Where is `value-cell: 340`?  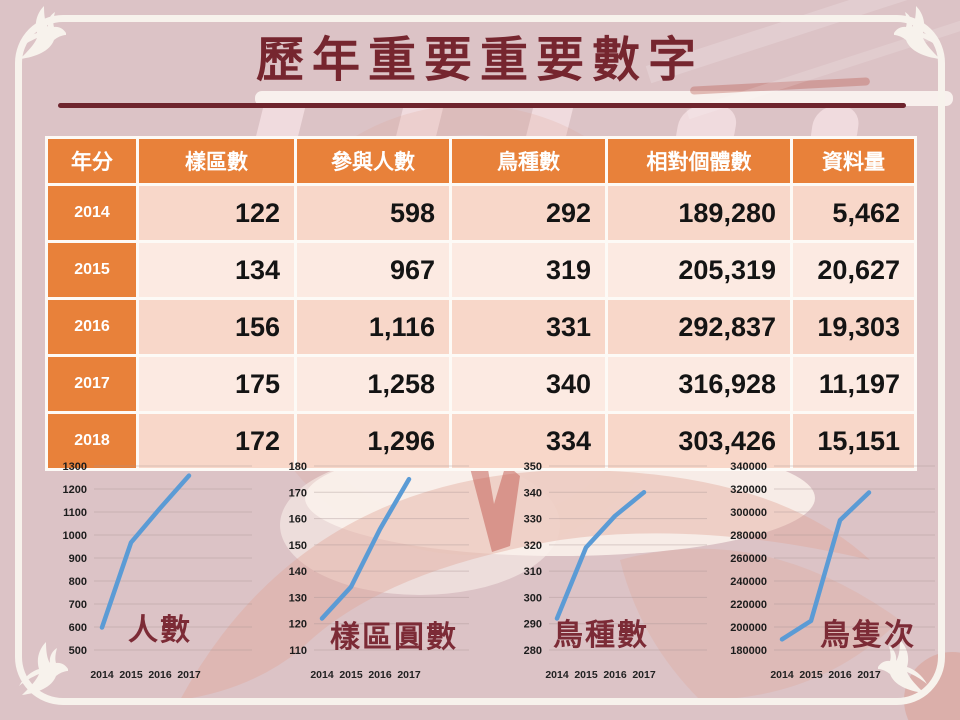 value-cell: 340 is located at coordinates (528, 384).